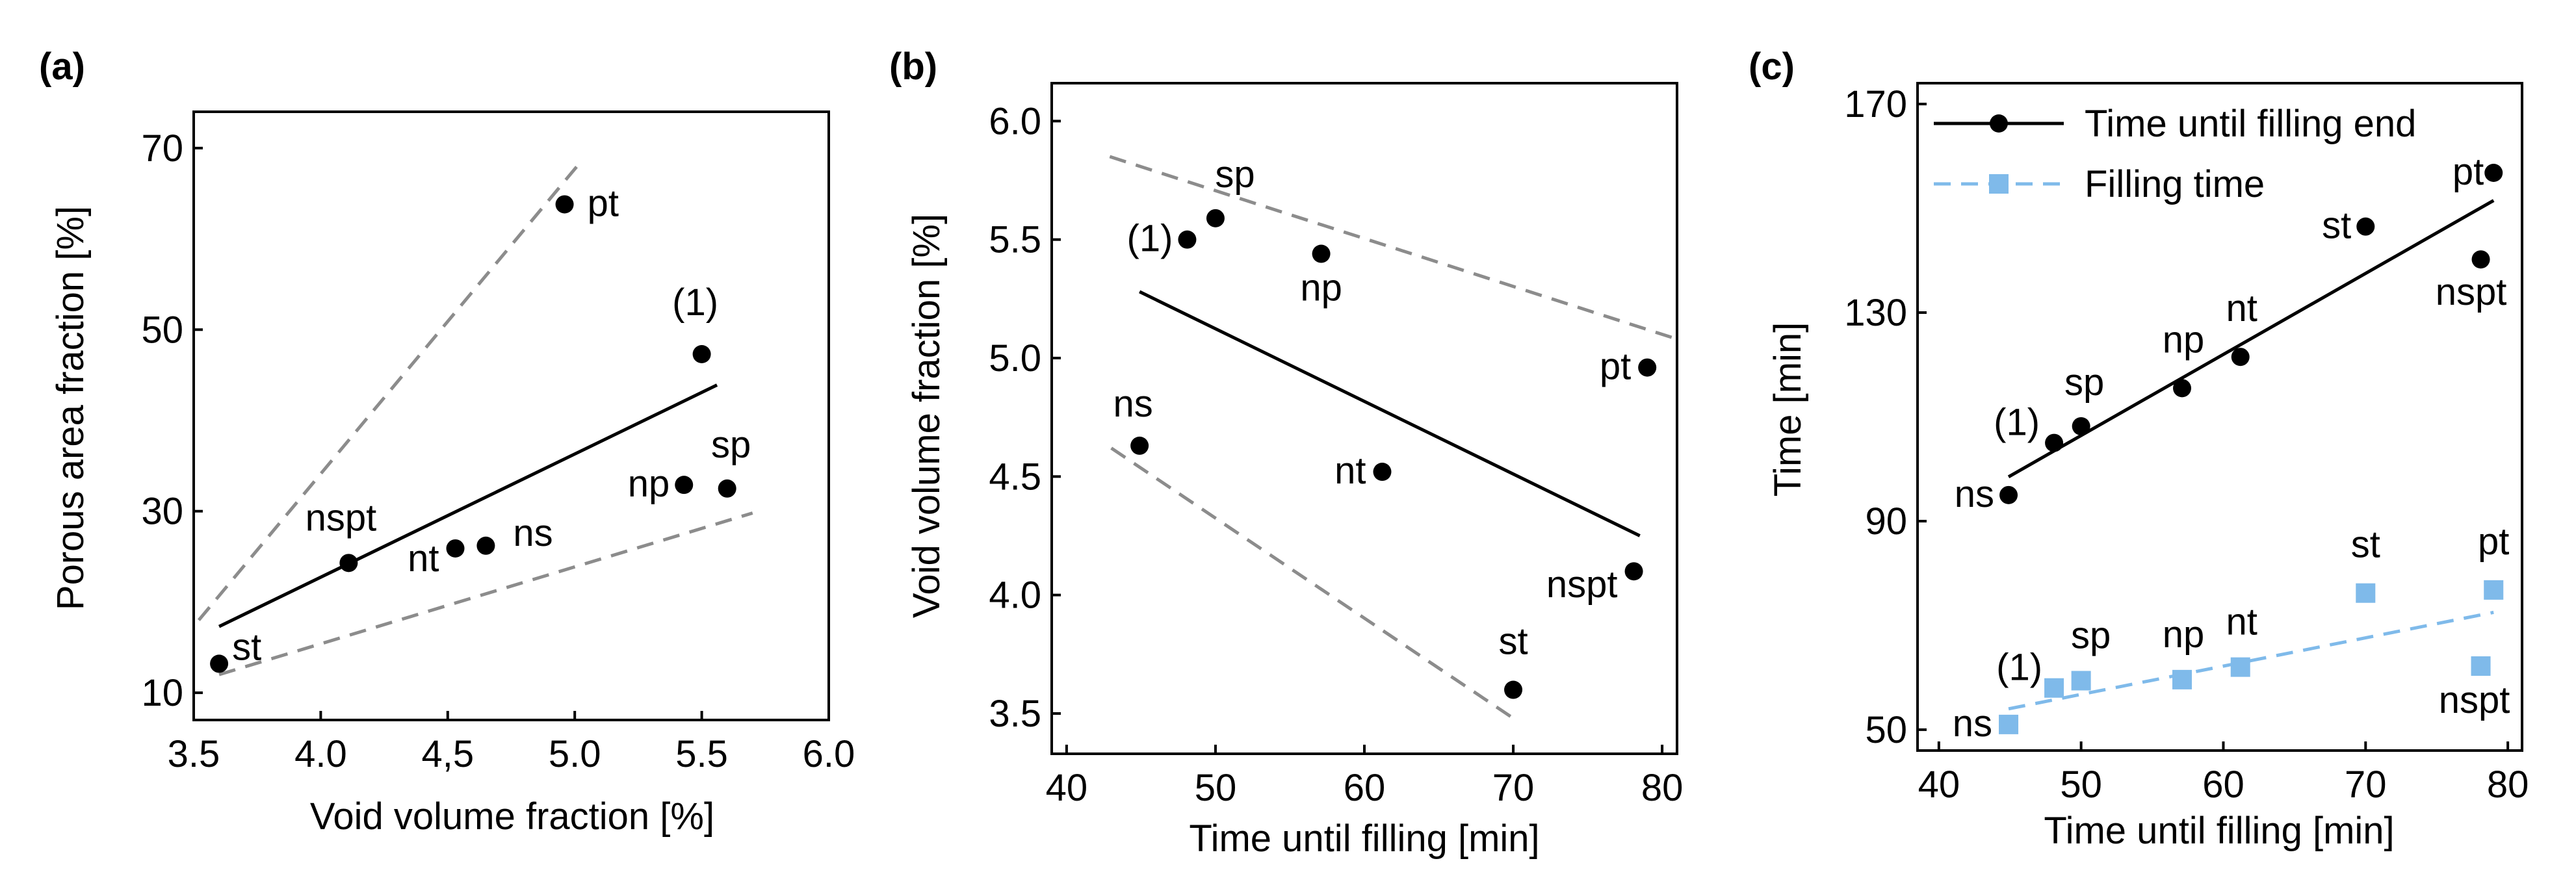  I want to click on panel-c-fill-point-nt, so click(2240, 667).